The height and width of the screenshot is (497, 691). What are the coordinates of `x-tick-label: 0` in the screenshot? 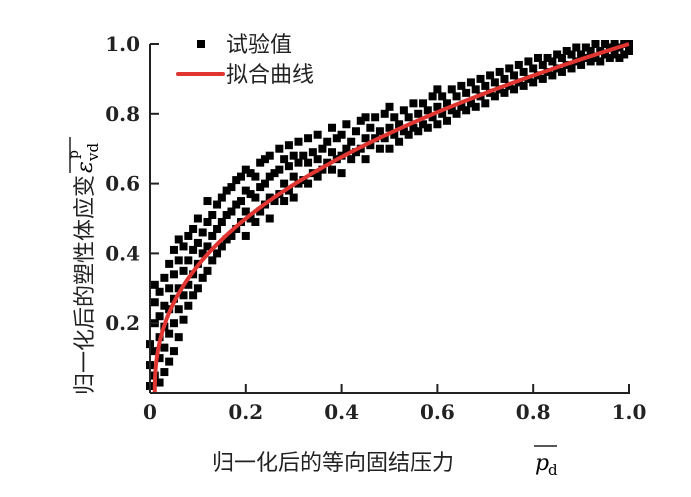 It's located at (150, 412).